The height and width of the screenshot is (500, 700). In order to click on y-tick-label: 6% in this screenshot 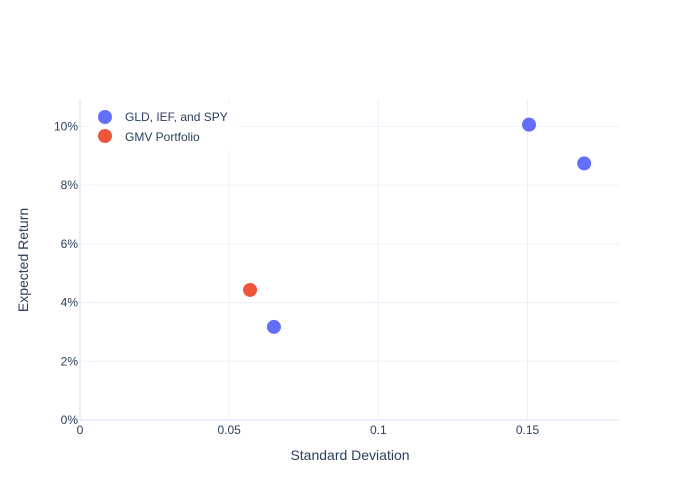, I will do `click(70, 244)`.